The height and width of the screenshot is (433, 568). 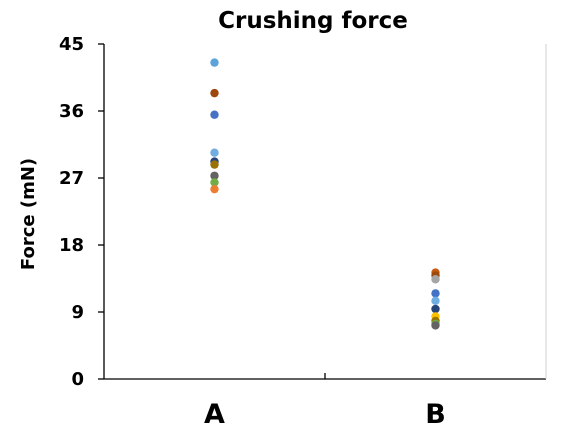 What do you see at coordinates (71, 245) in the screenshot?
I see `y-tick-label: 18` at bounding box center [71, 245].